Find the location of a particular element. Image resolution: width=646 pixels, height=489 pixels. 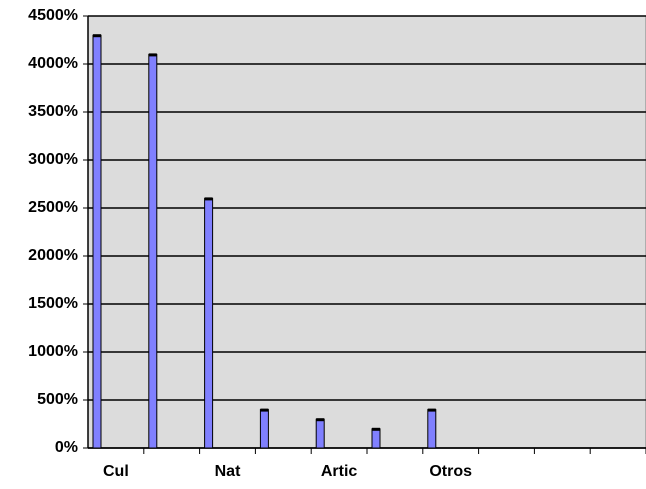

y-tick-label: 2000% is located at coordinates (53, 255).